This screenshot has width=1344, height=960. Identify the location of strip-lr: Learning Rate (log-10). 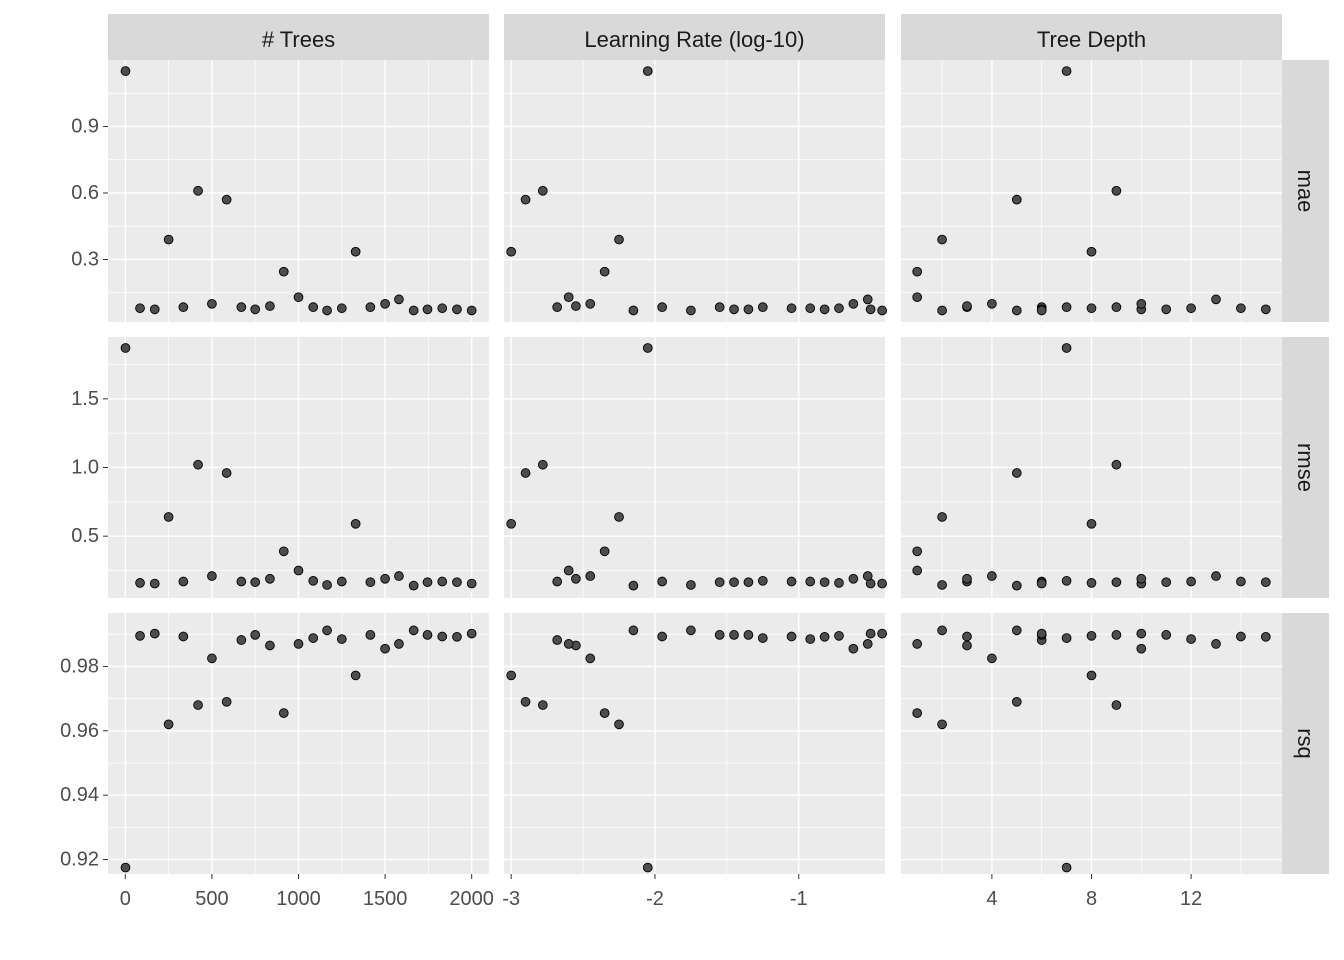
(694, 37).